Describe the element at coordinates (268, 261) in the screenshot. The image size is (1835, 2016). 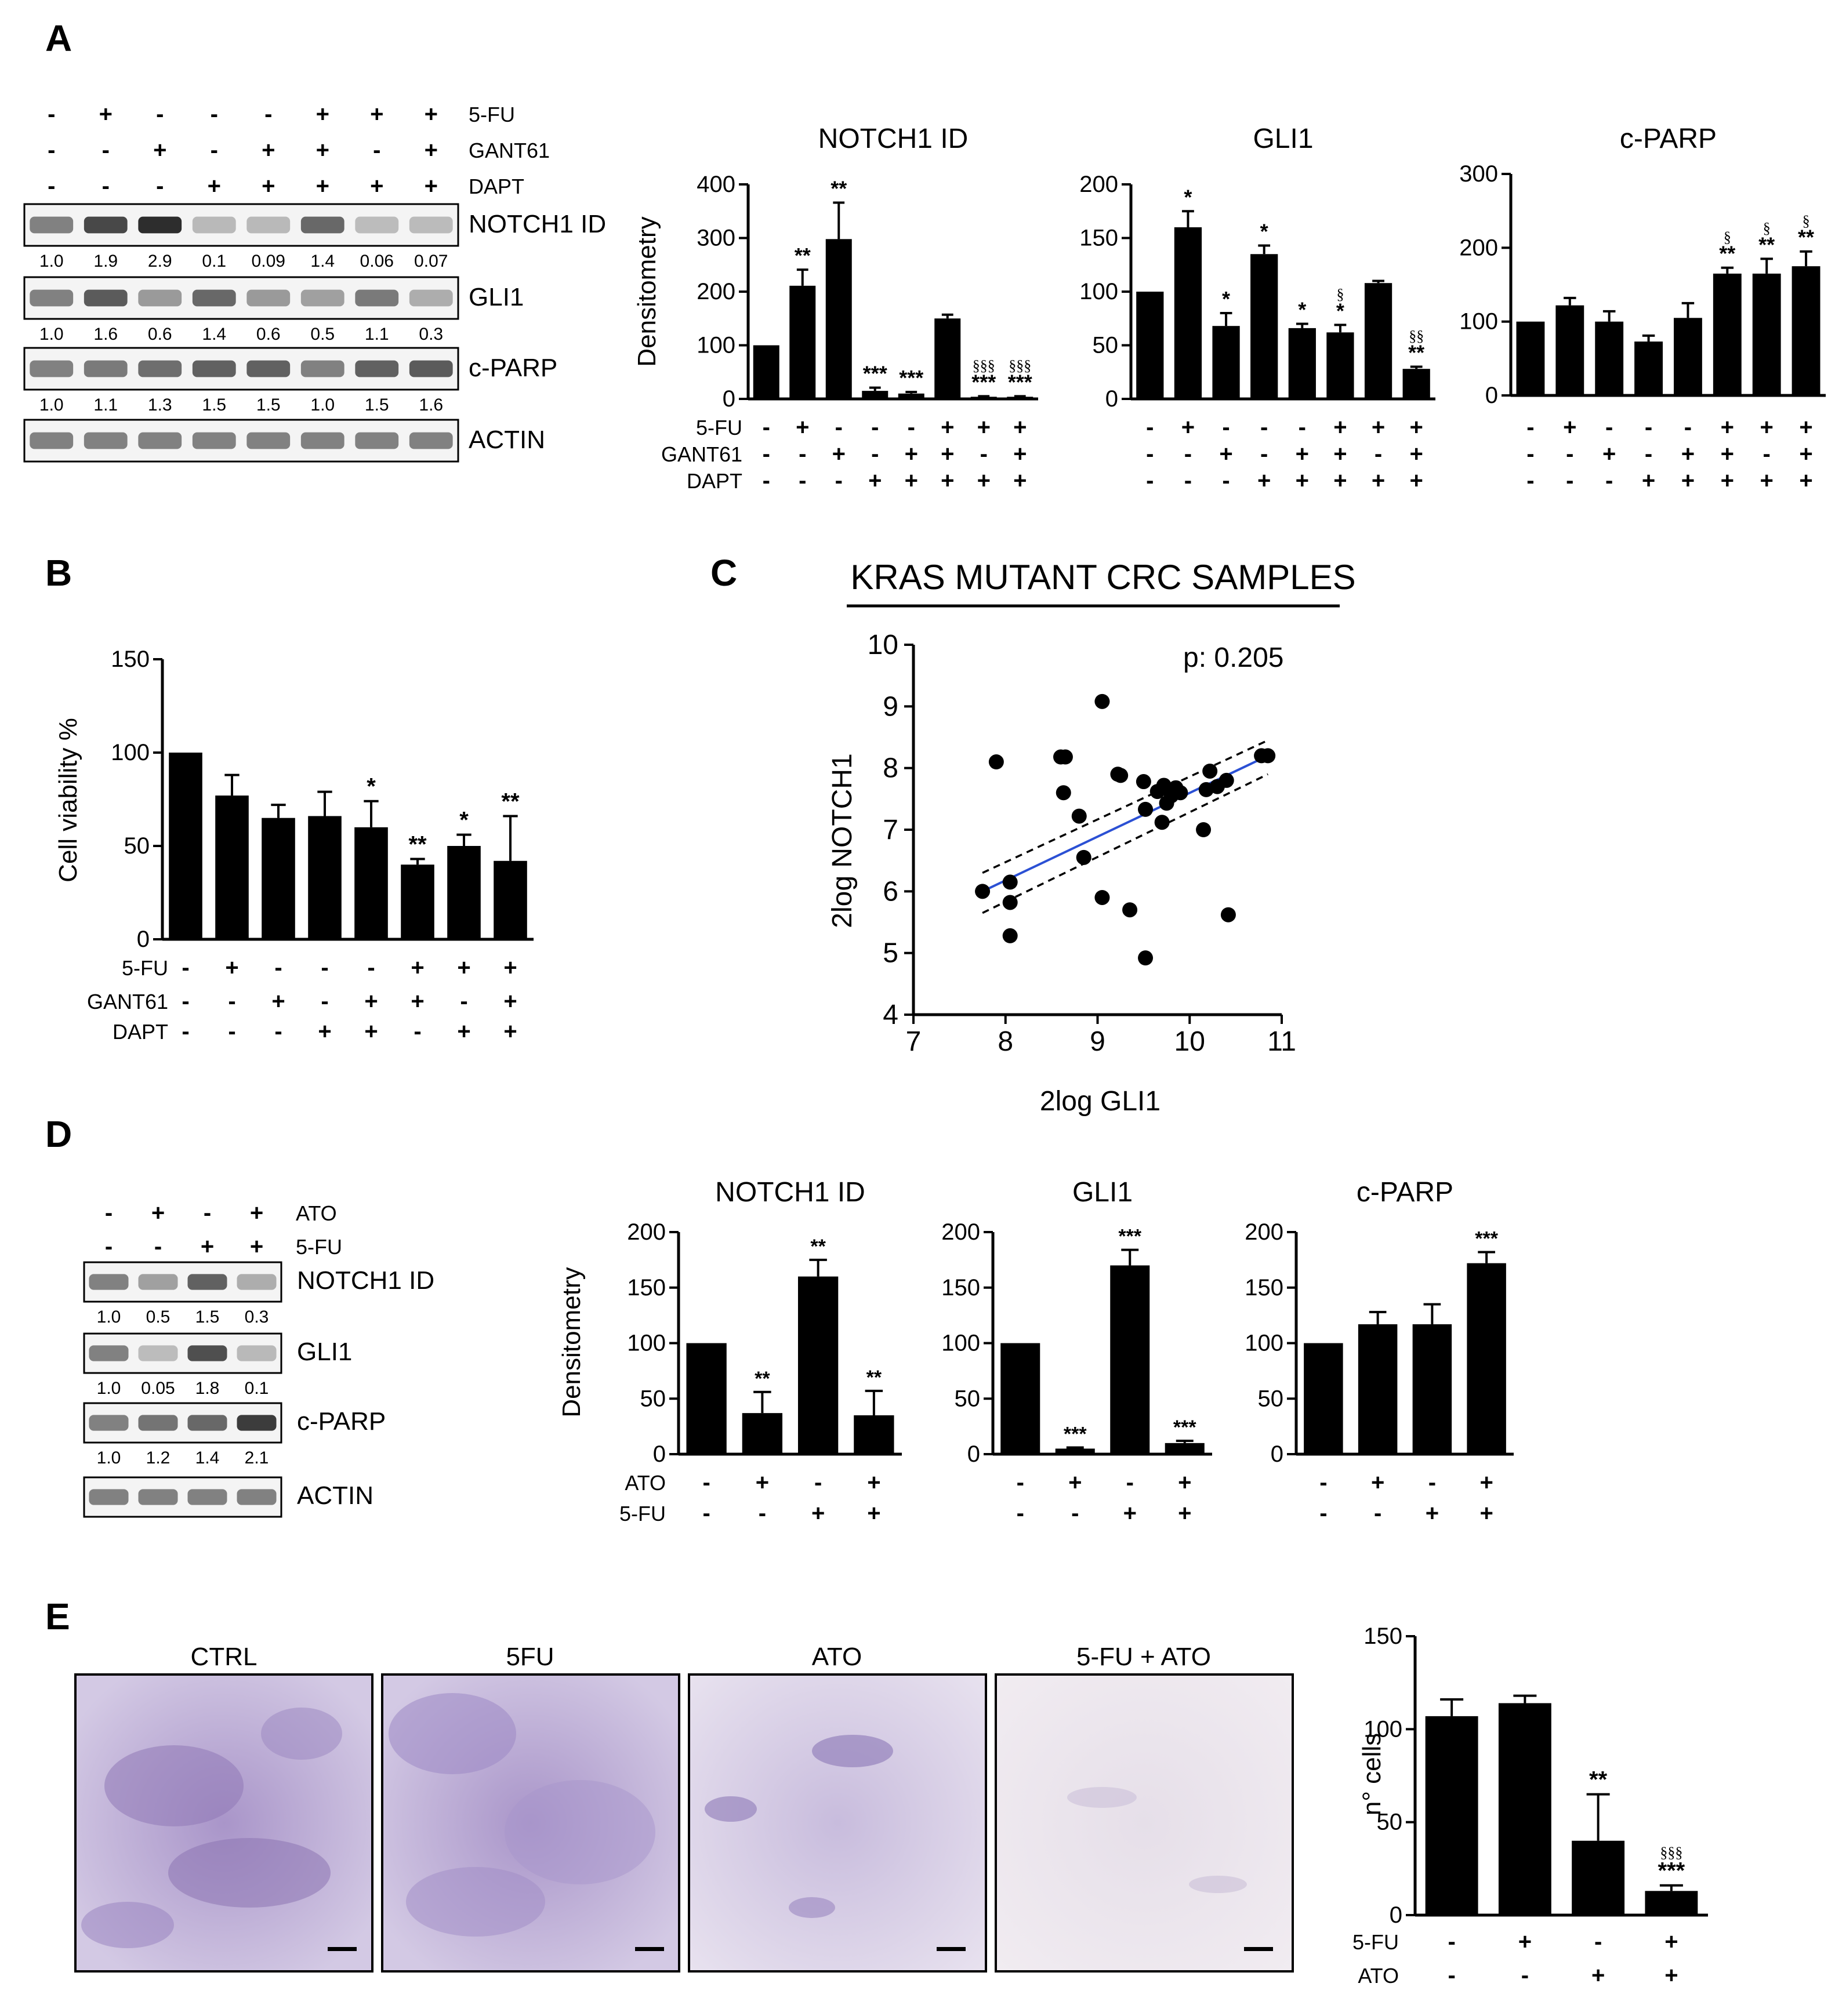
I see `densitometry-value: 0.09` at that location.